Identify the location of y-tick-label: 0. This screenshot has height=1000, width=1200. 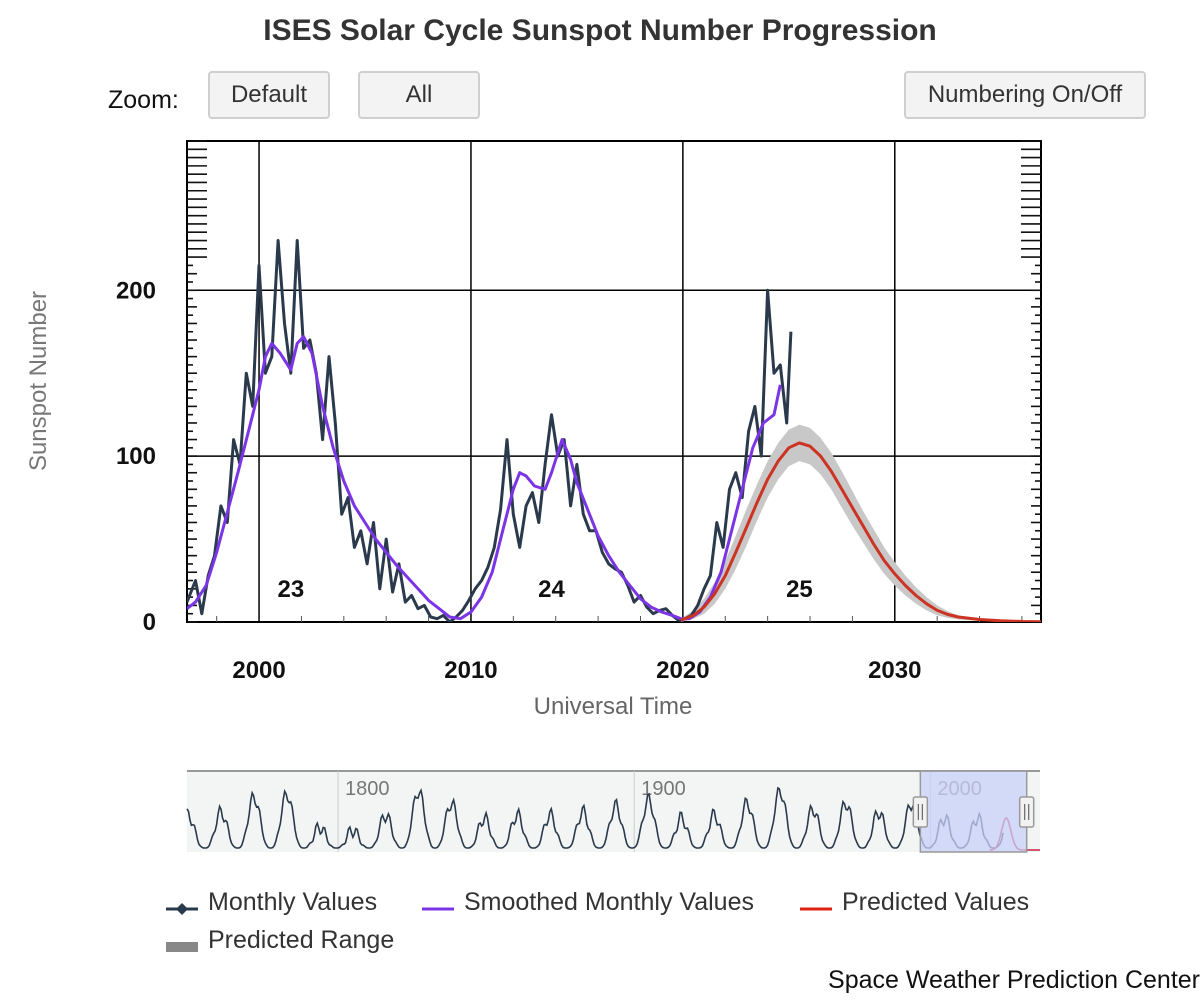
(149, 622).